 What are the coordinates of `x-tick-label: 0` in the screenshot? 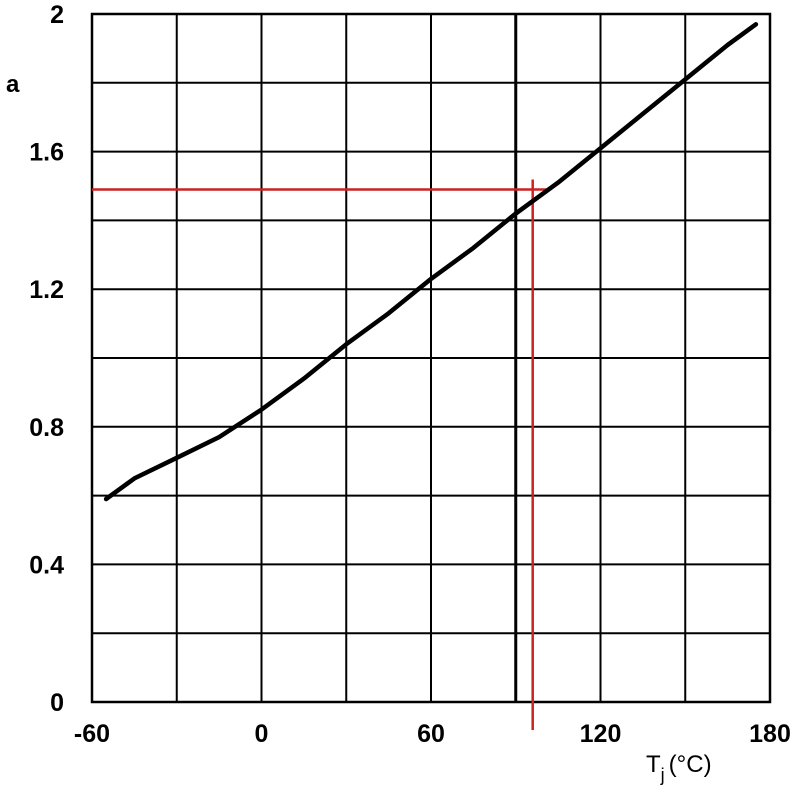 It's located at (262, 734).